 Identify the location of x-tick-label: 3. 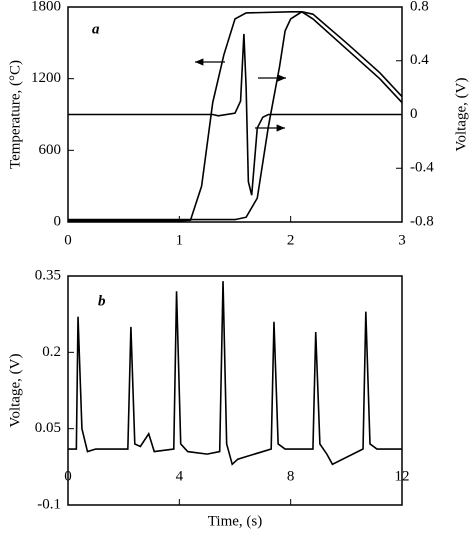
(402, 240).